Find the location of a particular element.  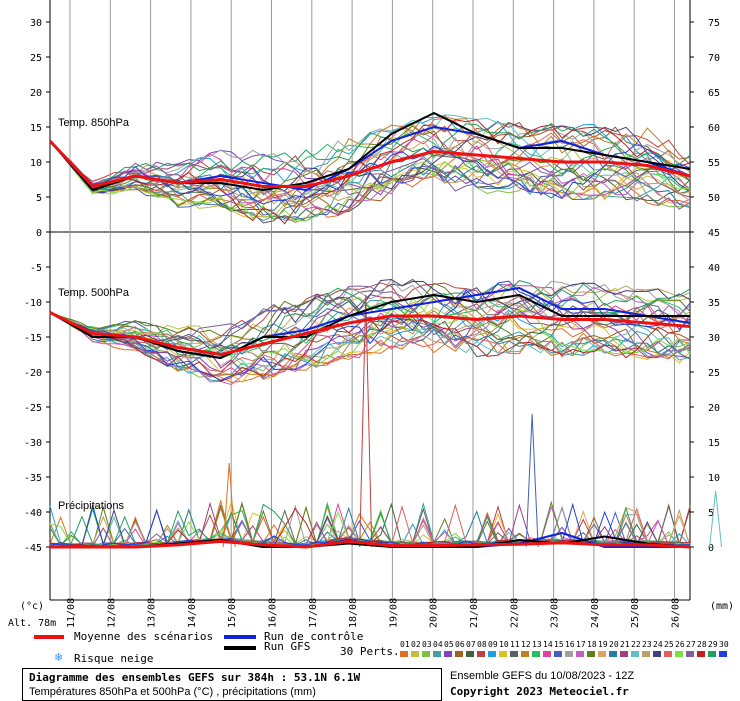

legend-perts-label: 30 Perts. is located at coordinates (370, 651).